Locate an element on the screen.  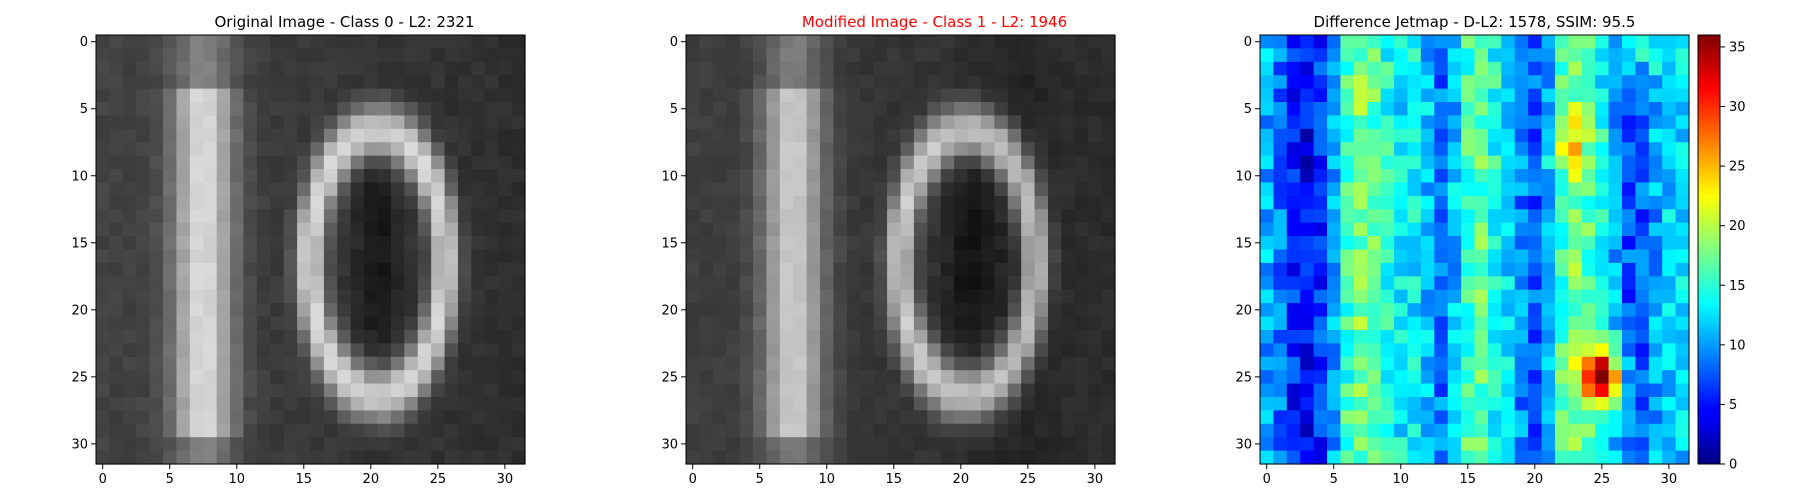
panel-title: Modified Image - Class 1 - L2: 1946 is located at coordinates (934, 22).